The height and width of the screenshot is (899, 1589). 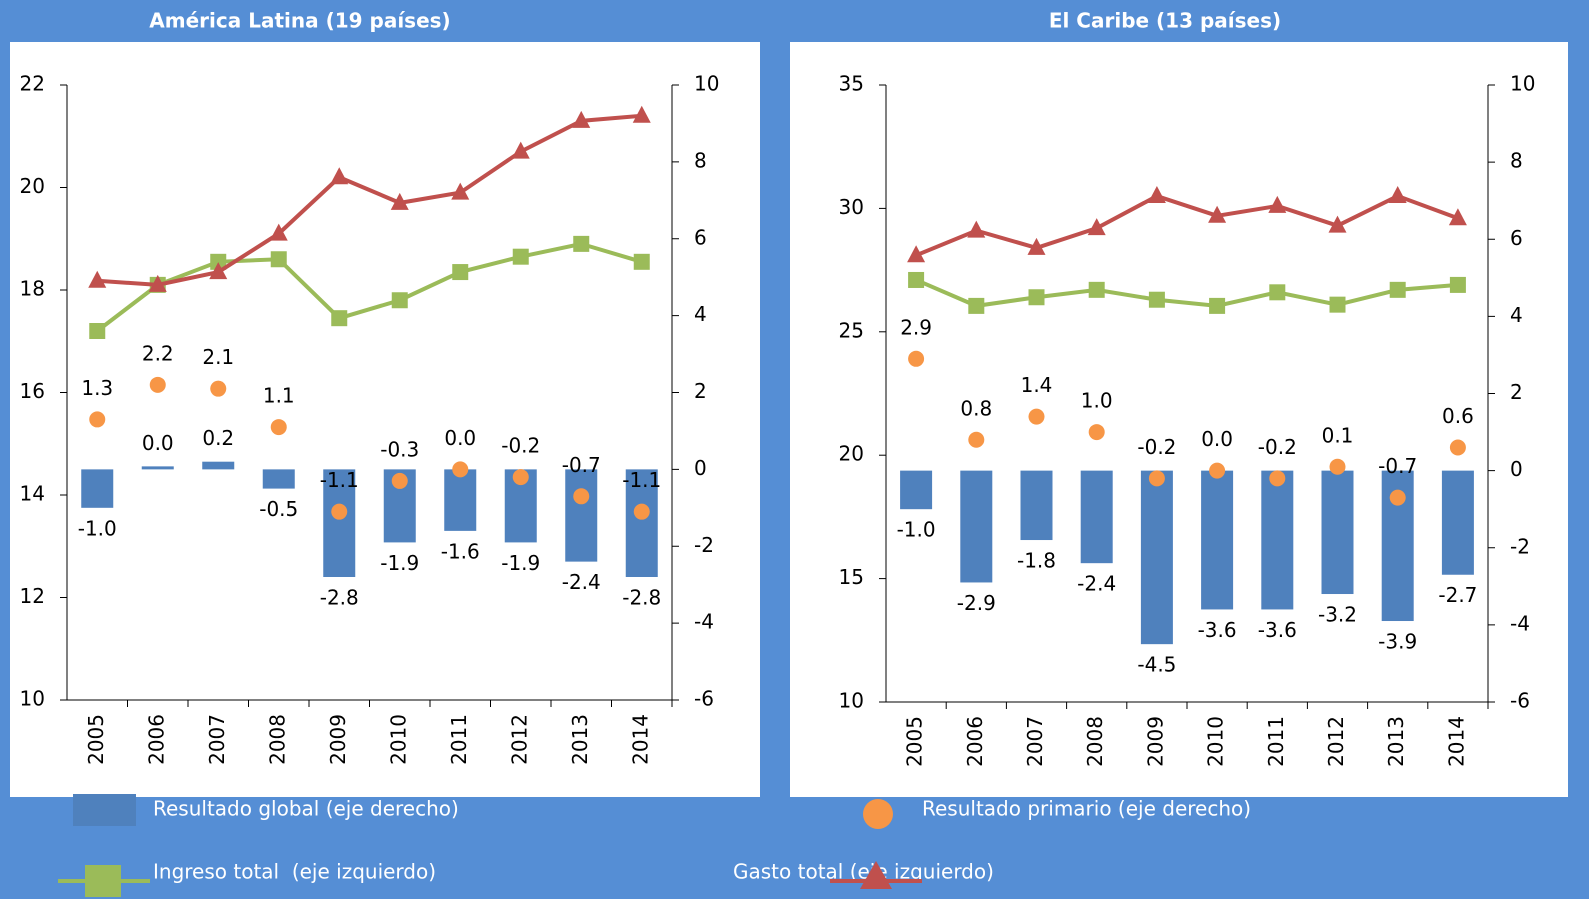 What do you see at coordinates (278, 509) in the screenshot?
I see `bar-label: -0.5` at bounding box center [278, 509].